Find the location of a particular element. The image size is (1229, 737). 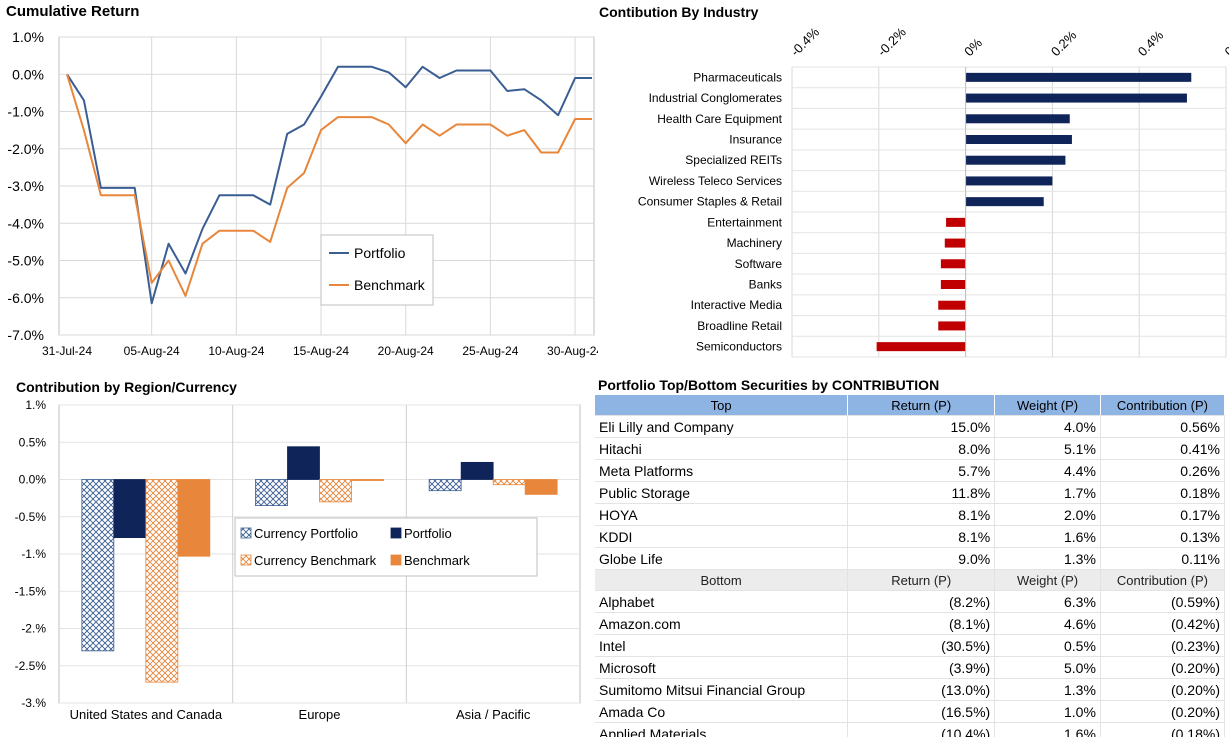

category-label: Entertainment is located at coordinates (744, 222).